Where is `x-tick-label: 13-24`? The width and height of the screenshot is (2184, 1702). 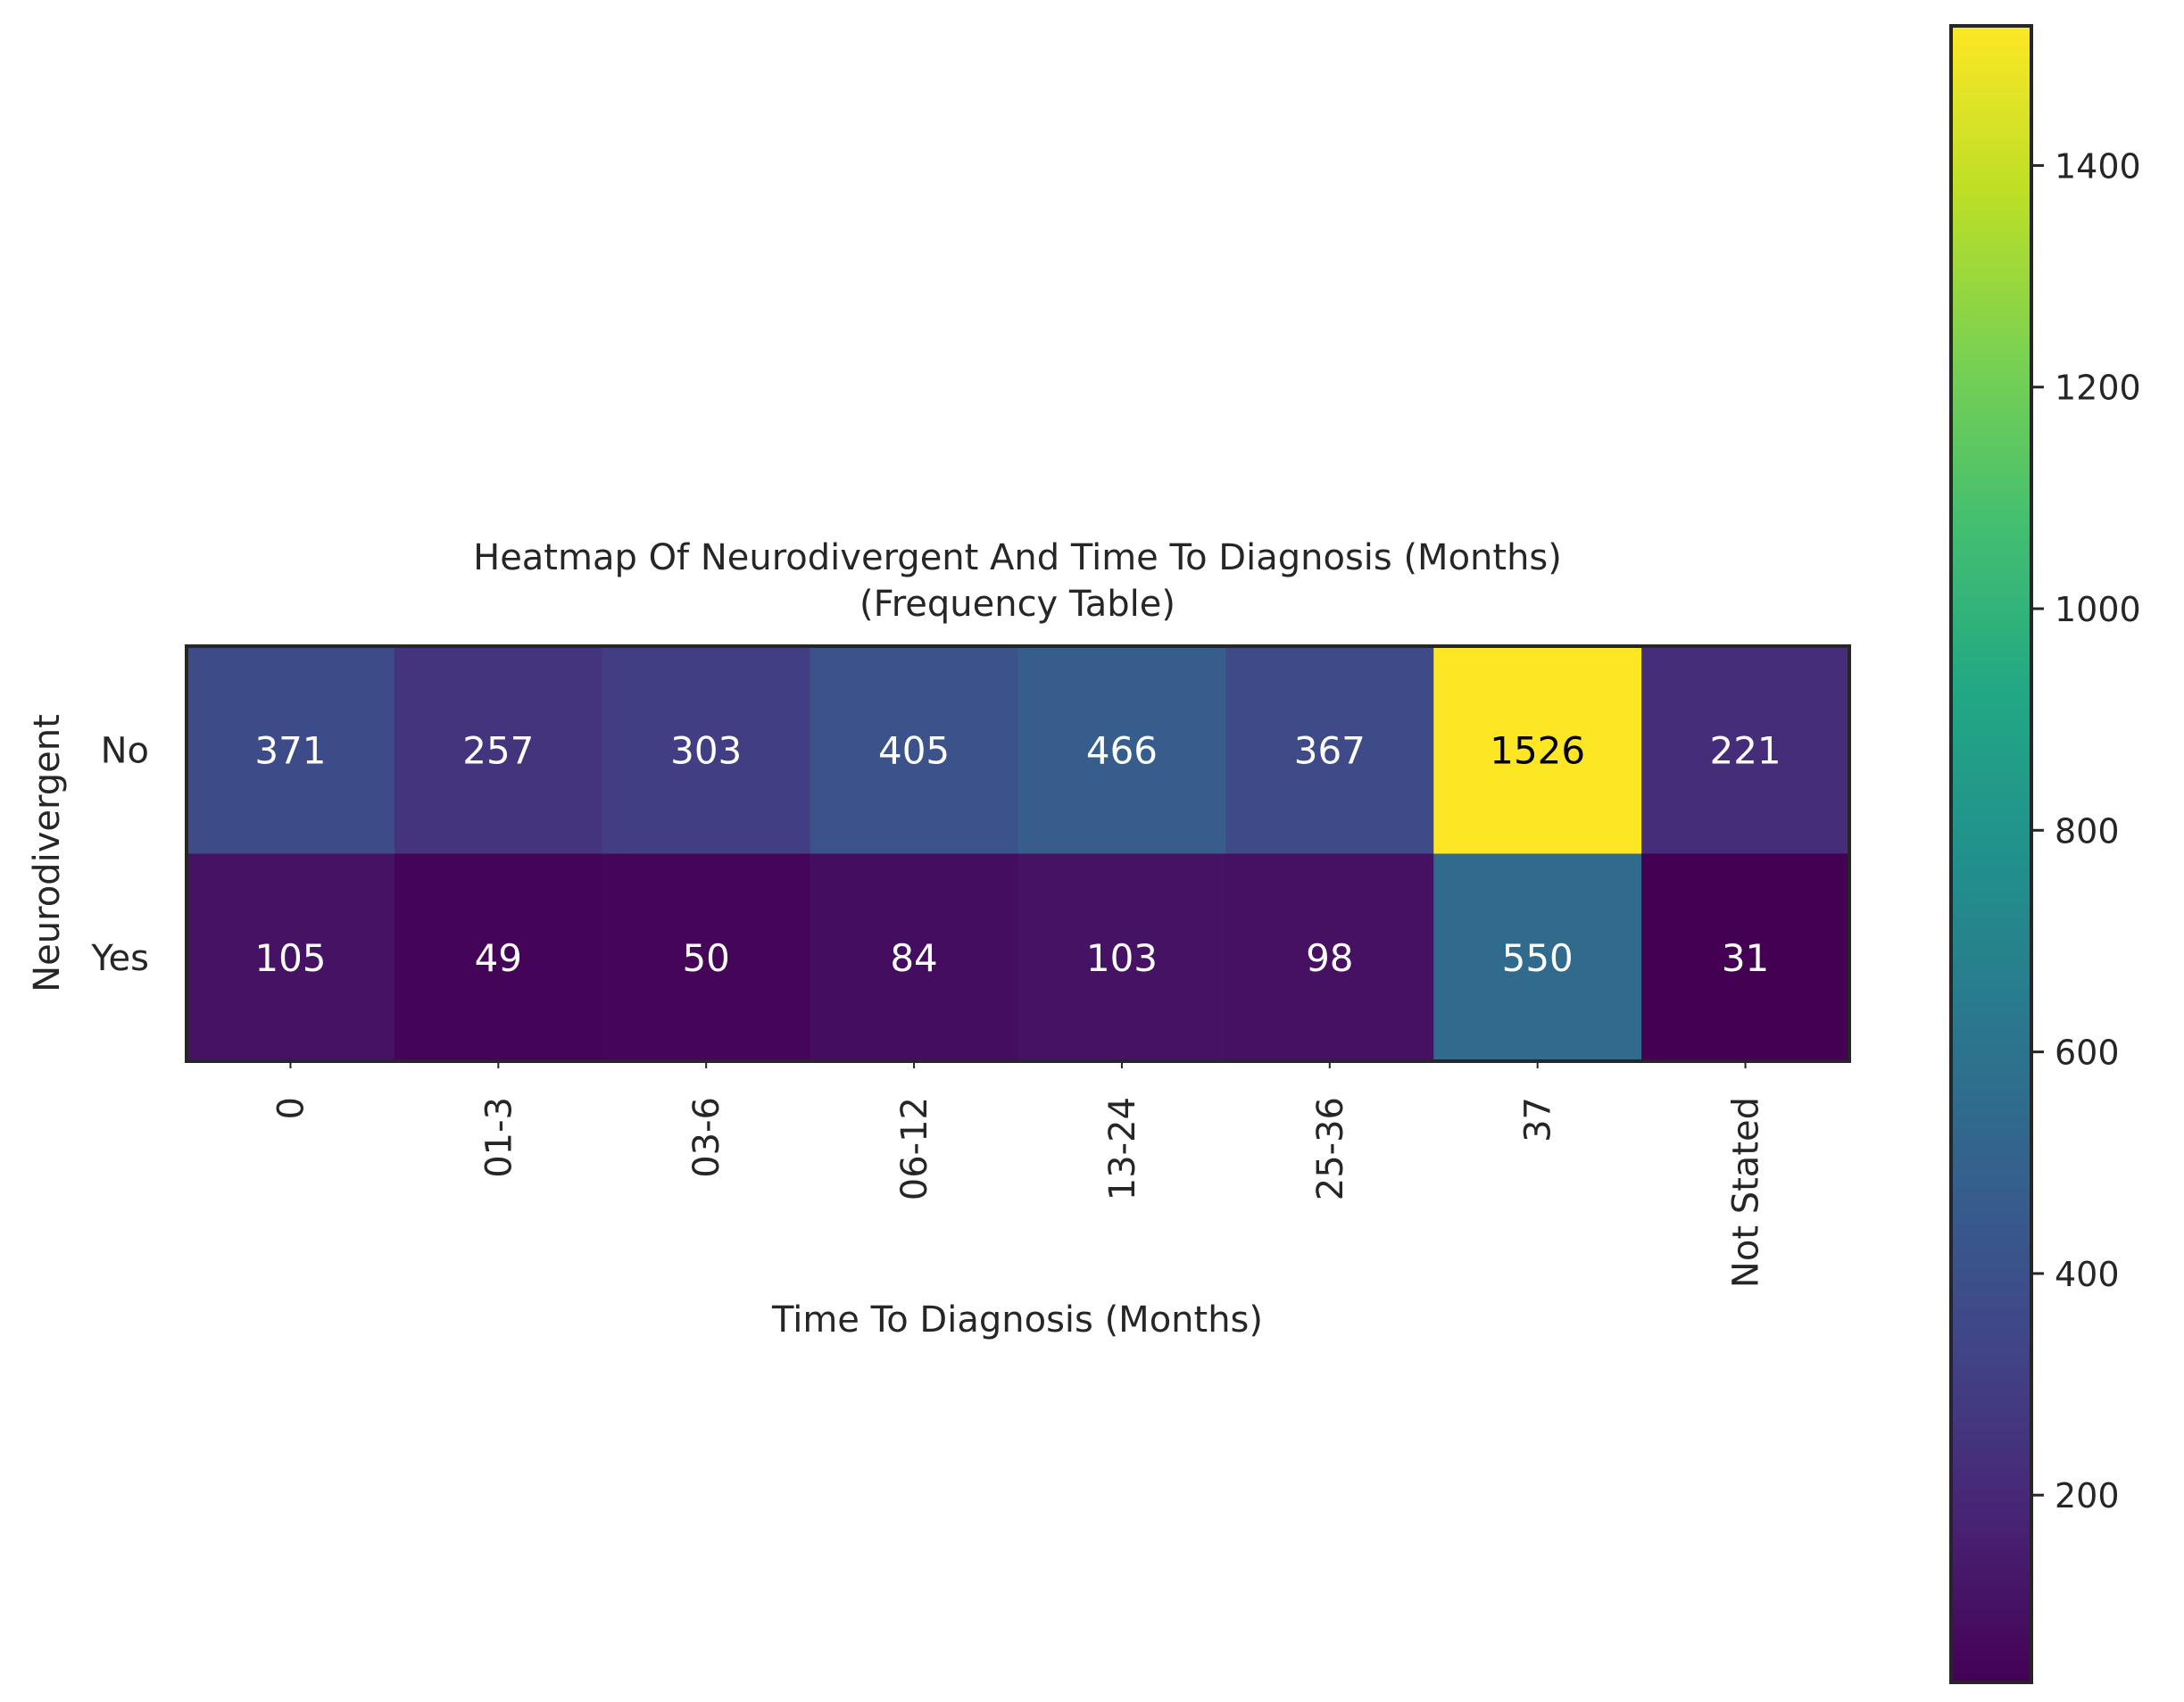
x-tick-label: 13-24 is located at coordinates (1122, 1149).